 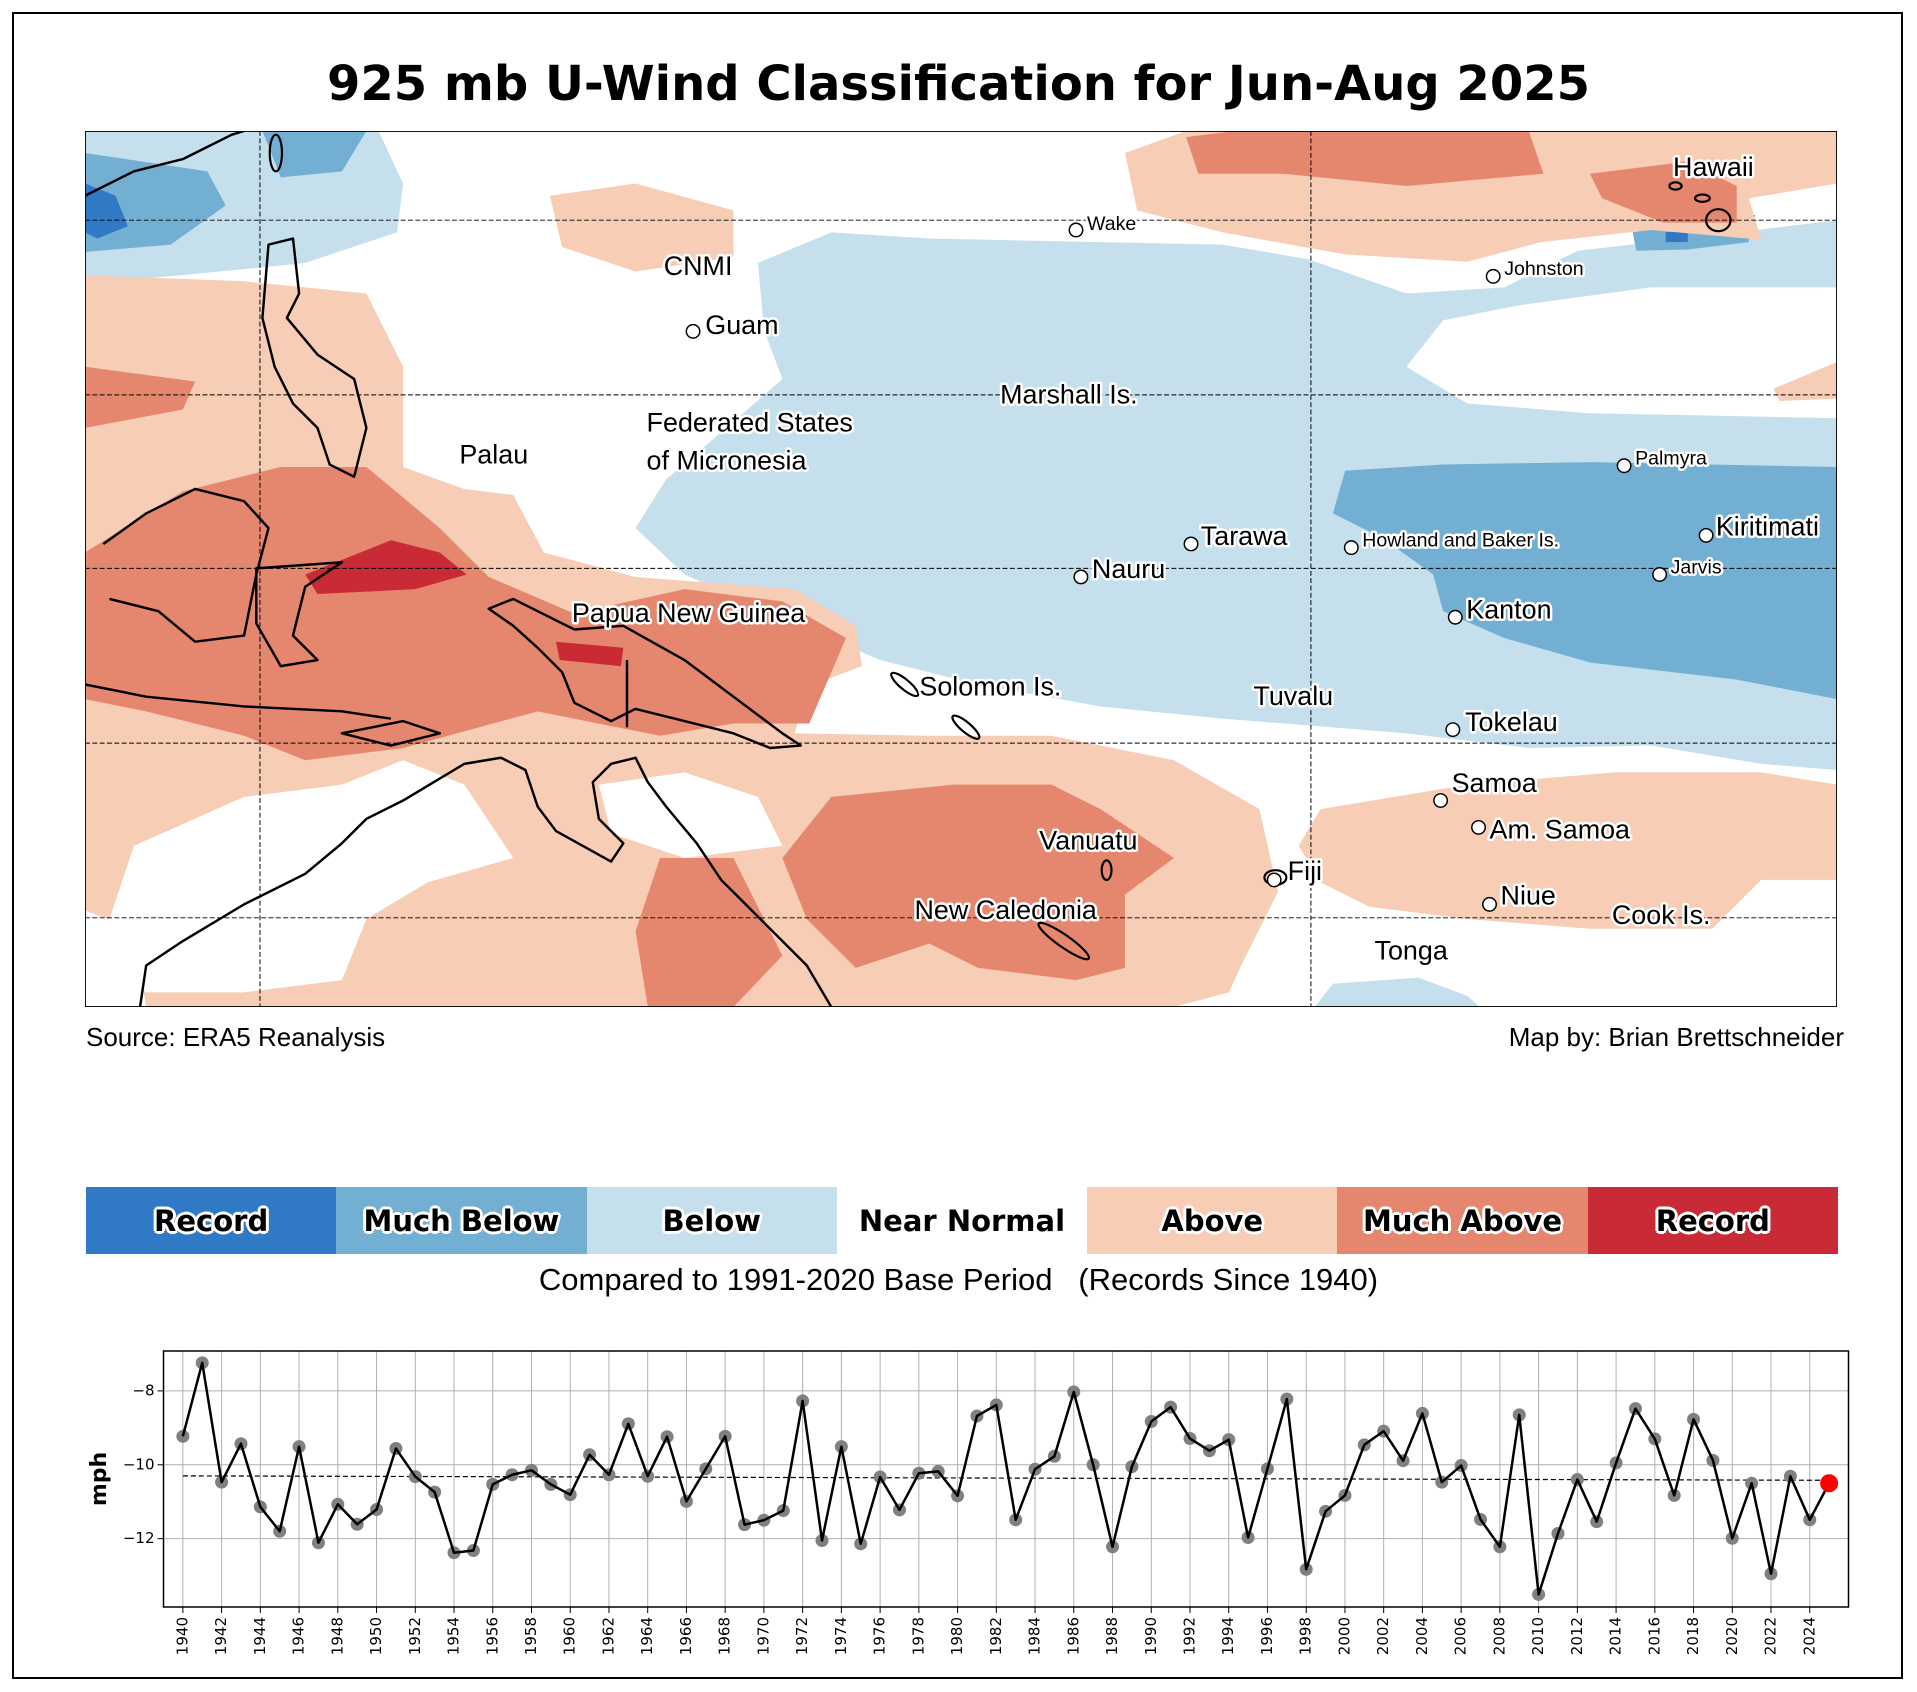 What do you see at coordinates (1306, 1636) in the screenshot?
I see `x-tick-label: 1998` at bounding box center [1306, 1636].